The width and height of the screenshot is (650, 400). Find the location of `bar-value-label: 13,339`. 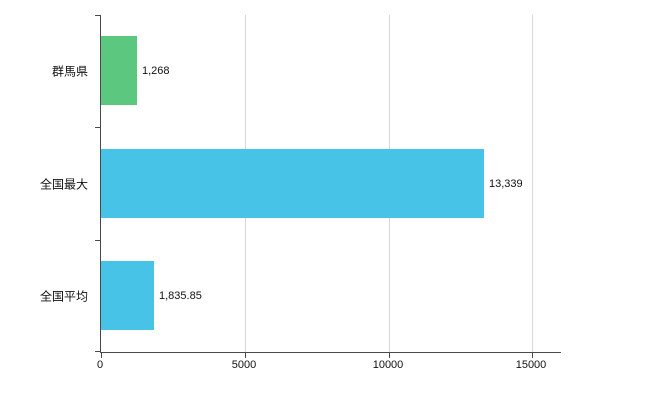

bar-value-label: 13,339 is located at coordinates (506, 184).